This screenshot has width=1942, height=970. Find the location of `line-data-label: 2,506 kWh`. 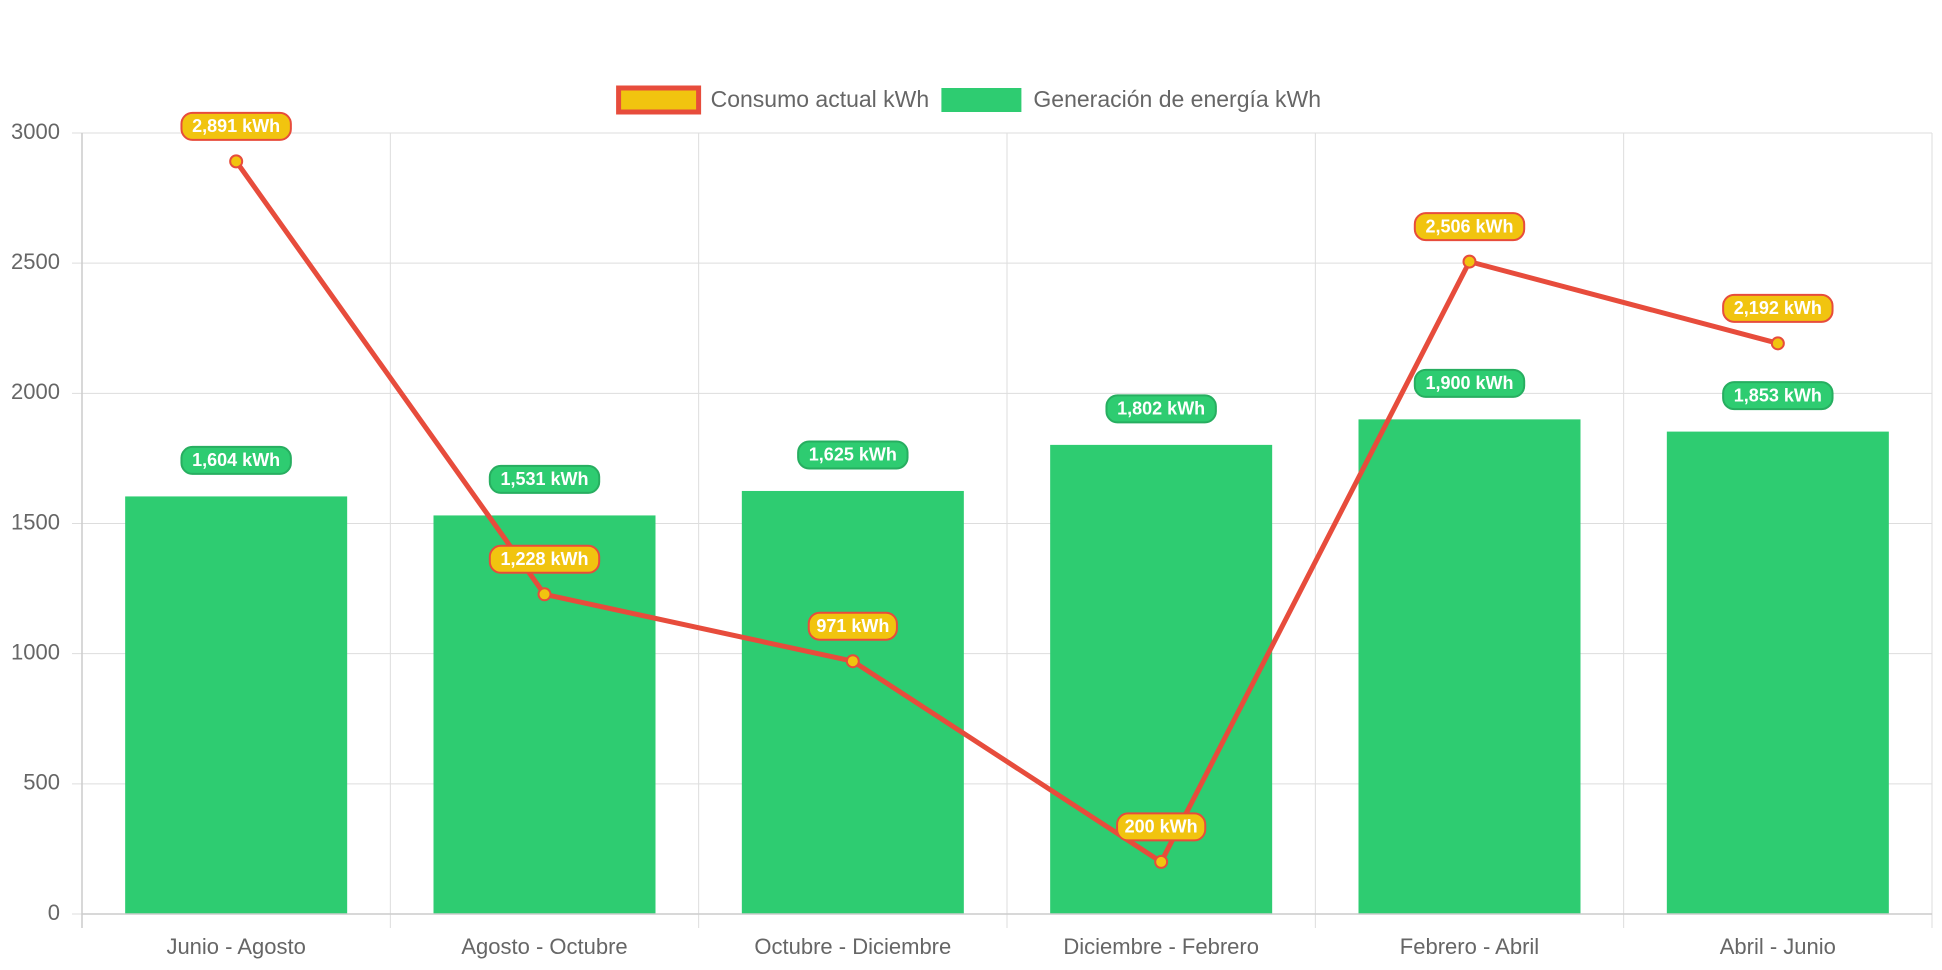

line-data-label: 2,506 kWh is located at coordinates (1469, 227).